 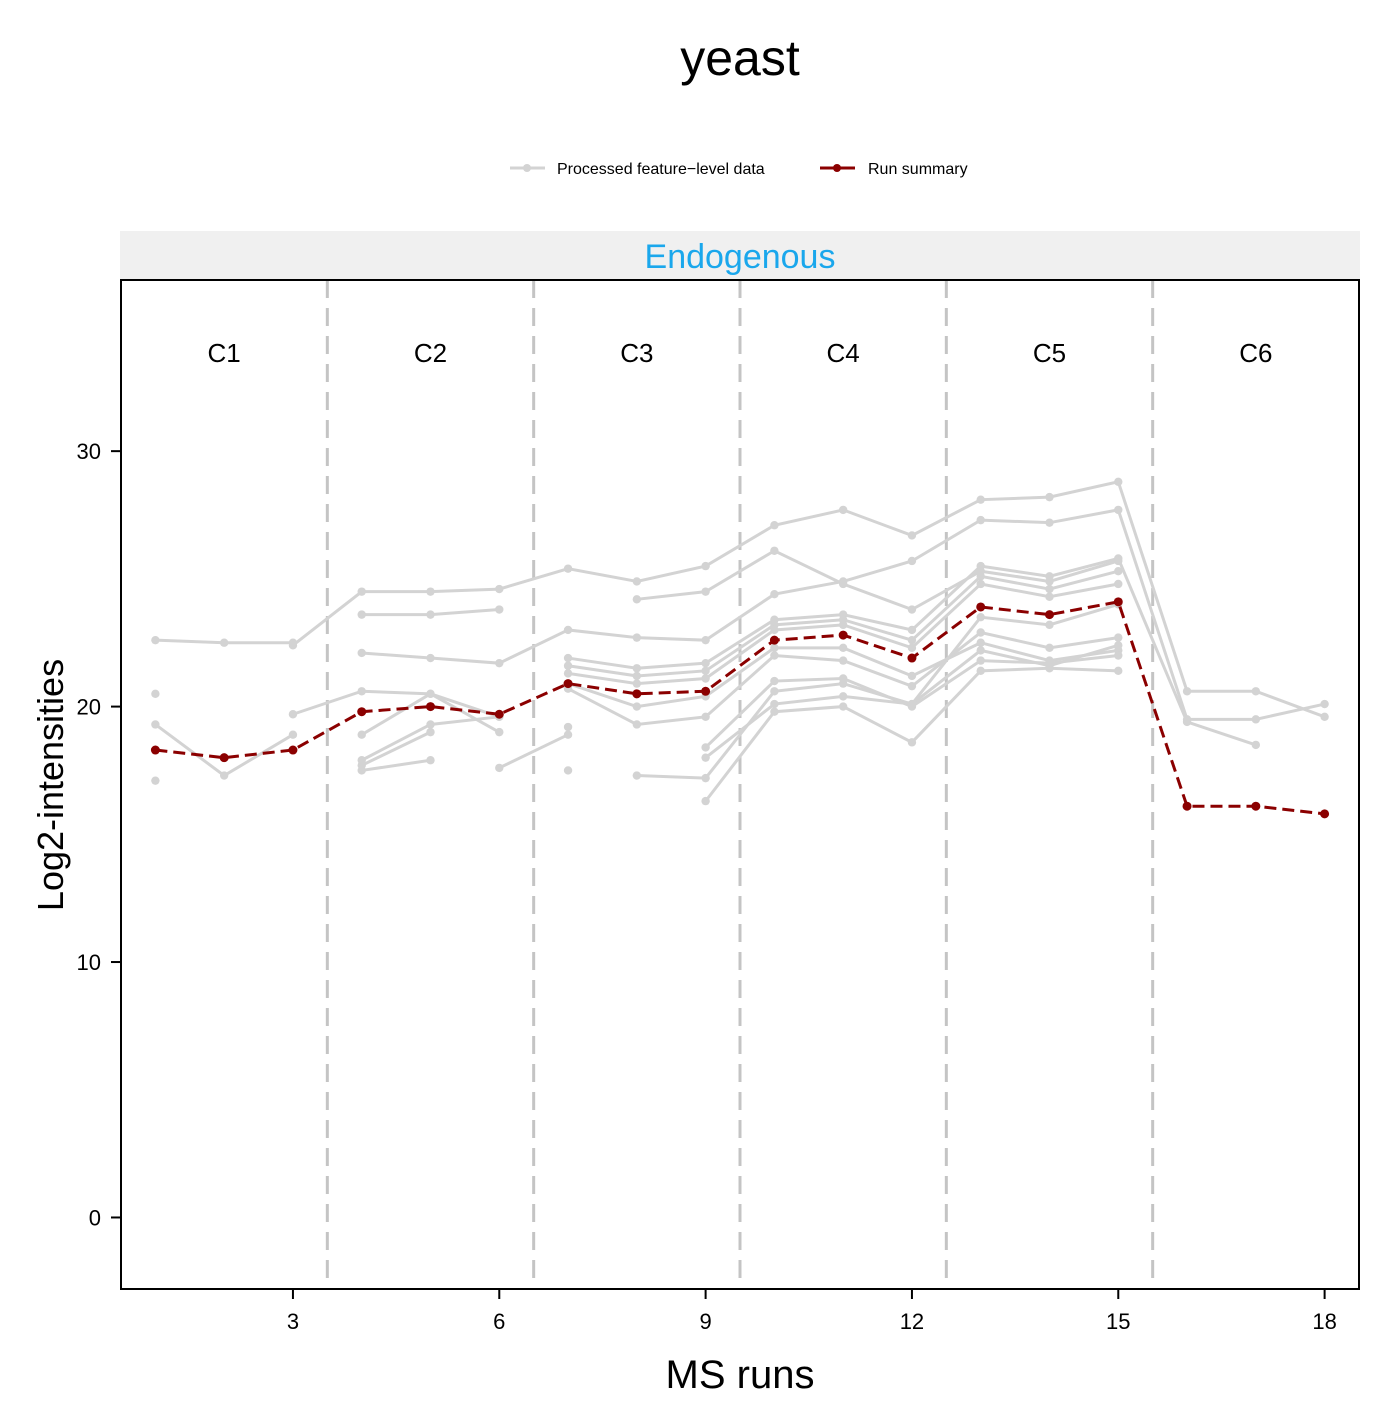 What do you see at coordinates (499, 1321) in the screenshot?
I see `x-tick-label-6: 6` at bounding box center [499, 1321].